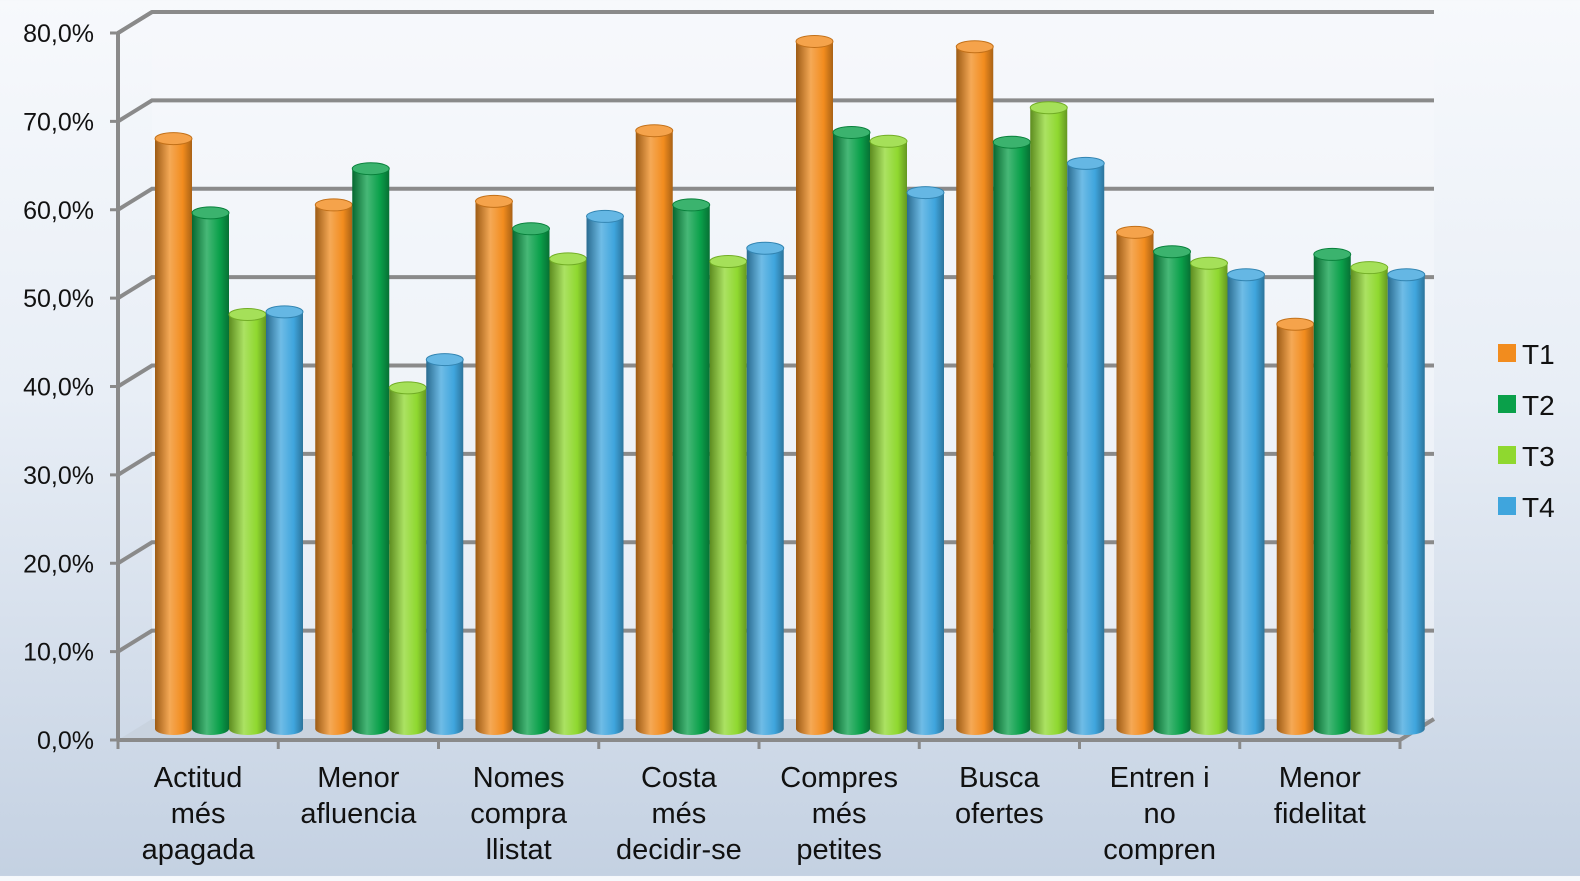  Describe the element at coordinates (58, 476) in the screenshot. I see `y-tick-label: 30,0%` at that location.